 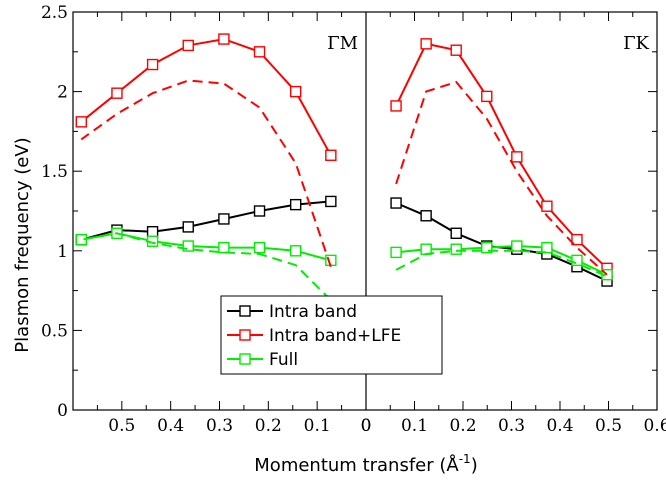 What do you see at coordinates (342, 43) in the screenshot?
I see `panel-title: ΓM` at bounding box center [342, 43].